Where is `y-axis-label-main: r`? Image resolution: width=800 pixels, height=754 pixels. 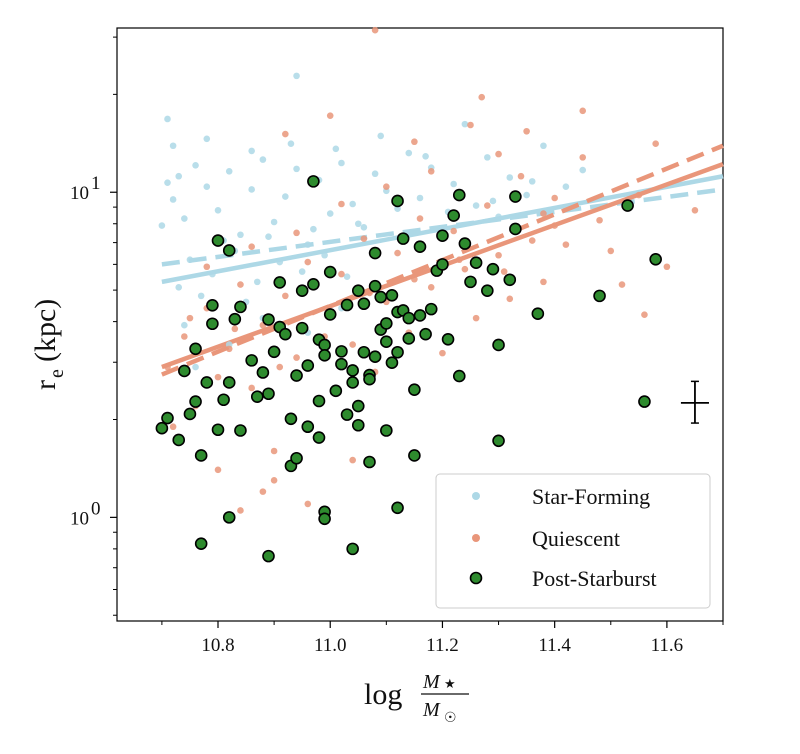
y-axis-label-main: r is located at coordinates (45, 385).